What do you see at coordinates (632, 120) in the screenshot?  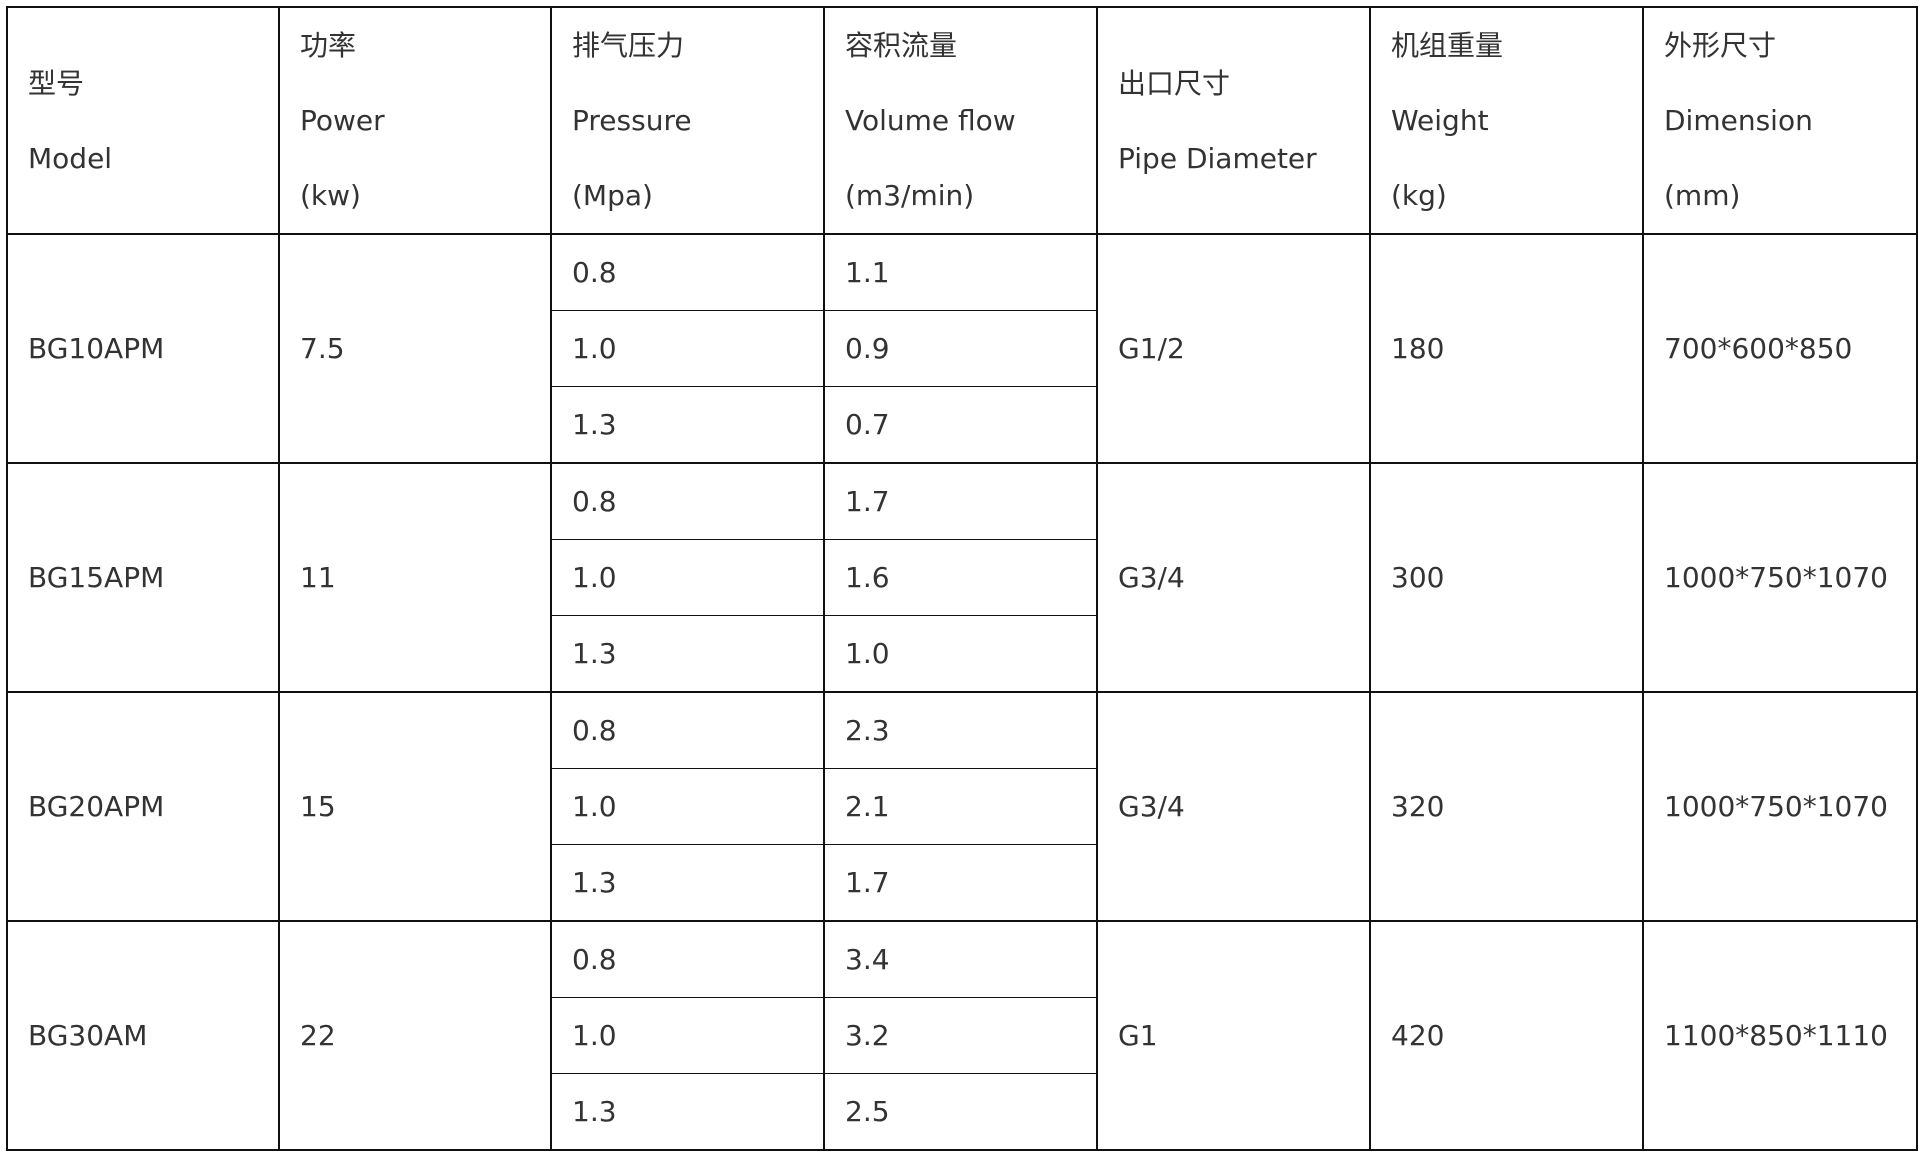 I see `header-line: Pressure` at bounding box center [632, 120].